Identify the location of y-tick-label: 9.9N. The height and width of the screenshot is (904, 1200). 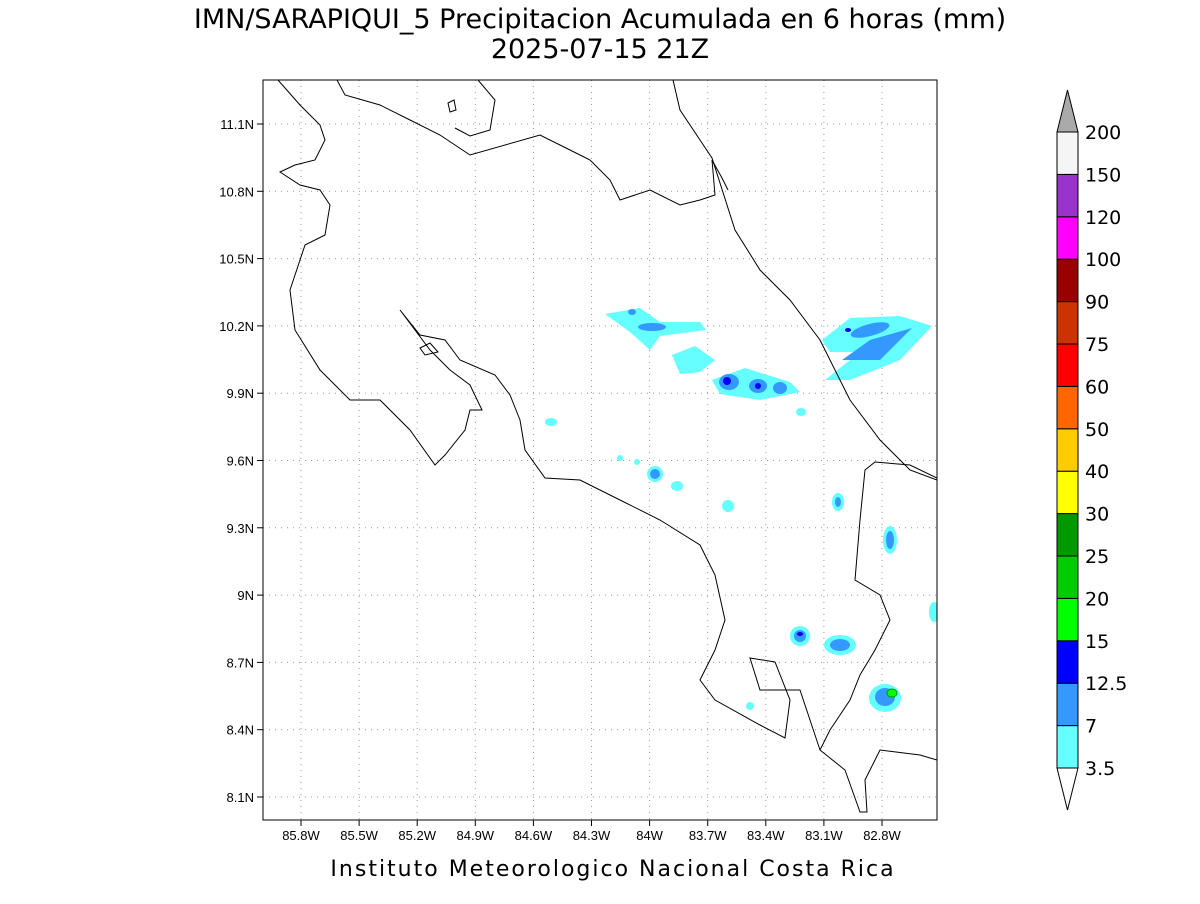
(240, 393).